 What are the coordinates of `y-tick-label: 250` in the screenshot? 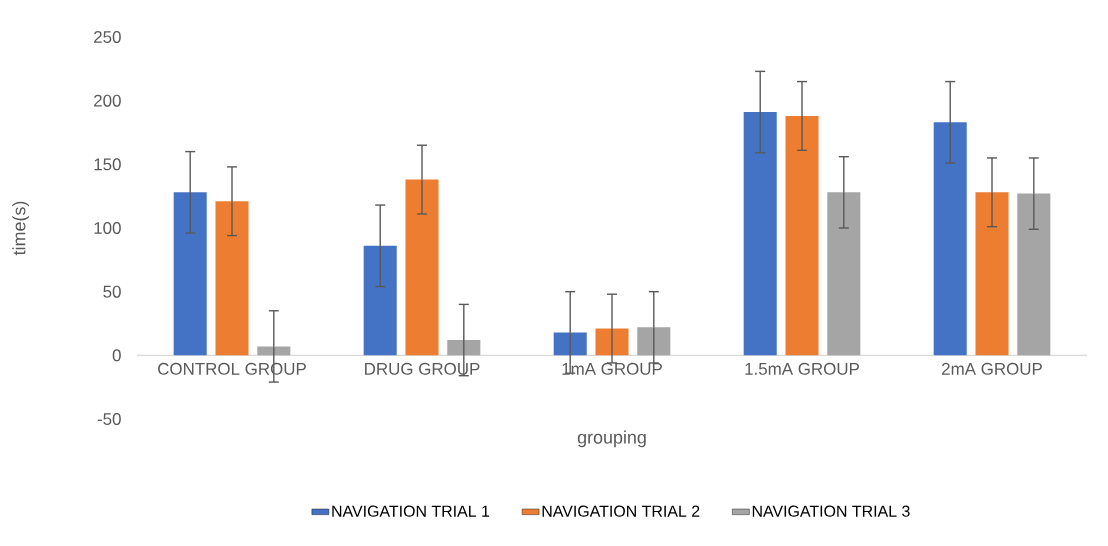 It's located at (107, 37).